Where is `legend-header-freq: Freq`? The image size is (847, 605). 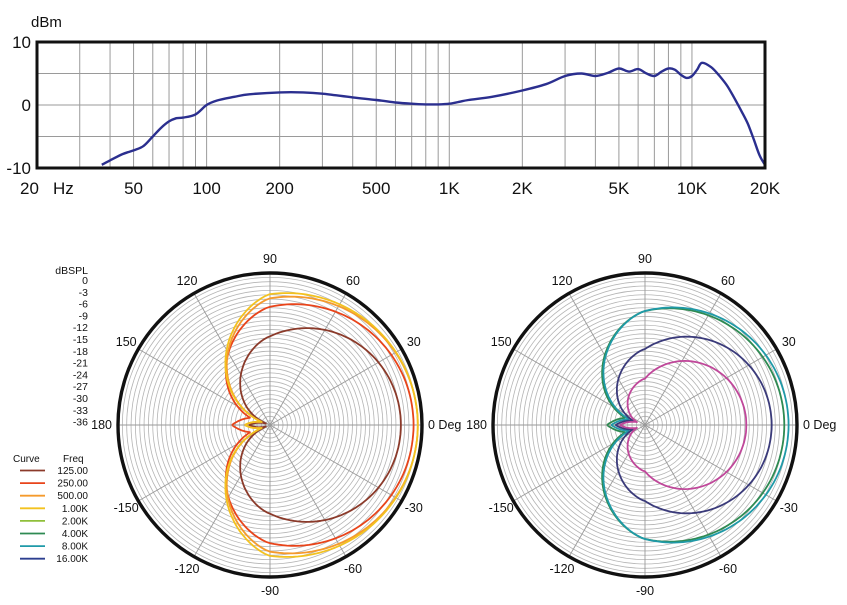 legend-header-freq: Freq is located at coordinates (73, 459).